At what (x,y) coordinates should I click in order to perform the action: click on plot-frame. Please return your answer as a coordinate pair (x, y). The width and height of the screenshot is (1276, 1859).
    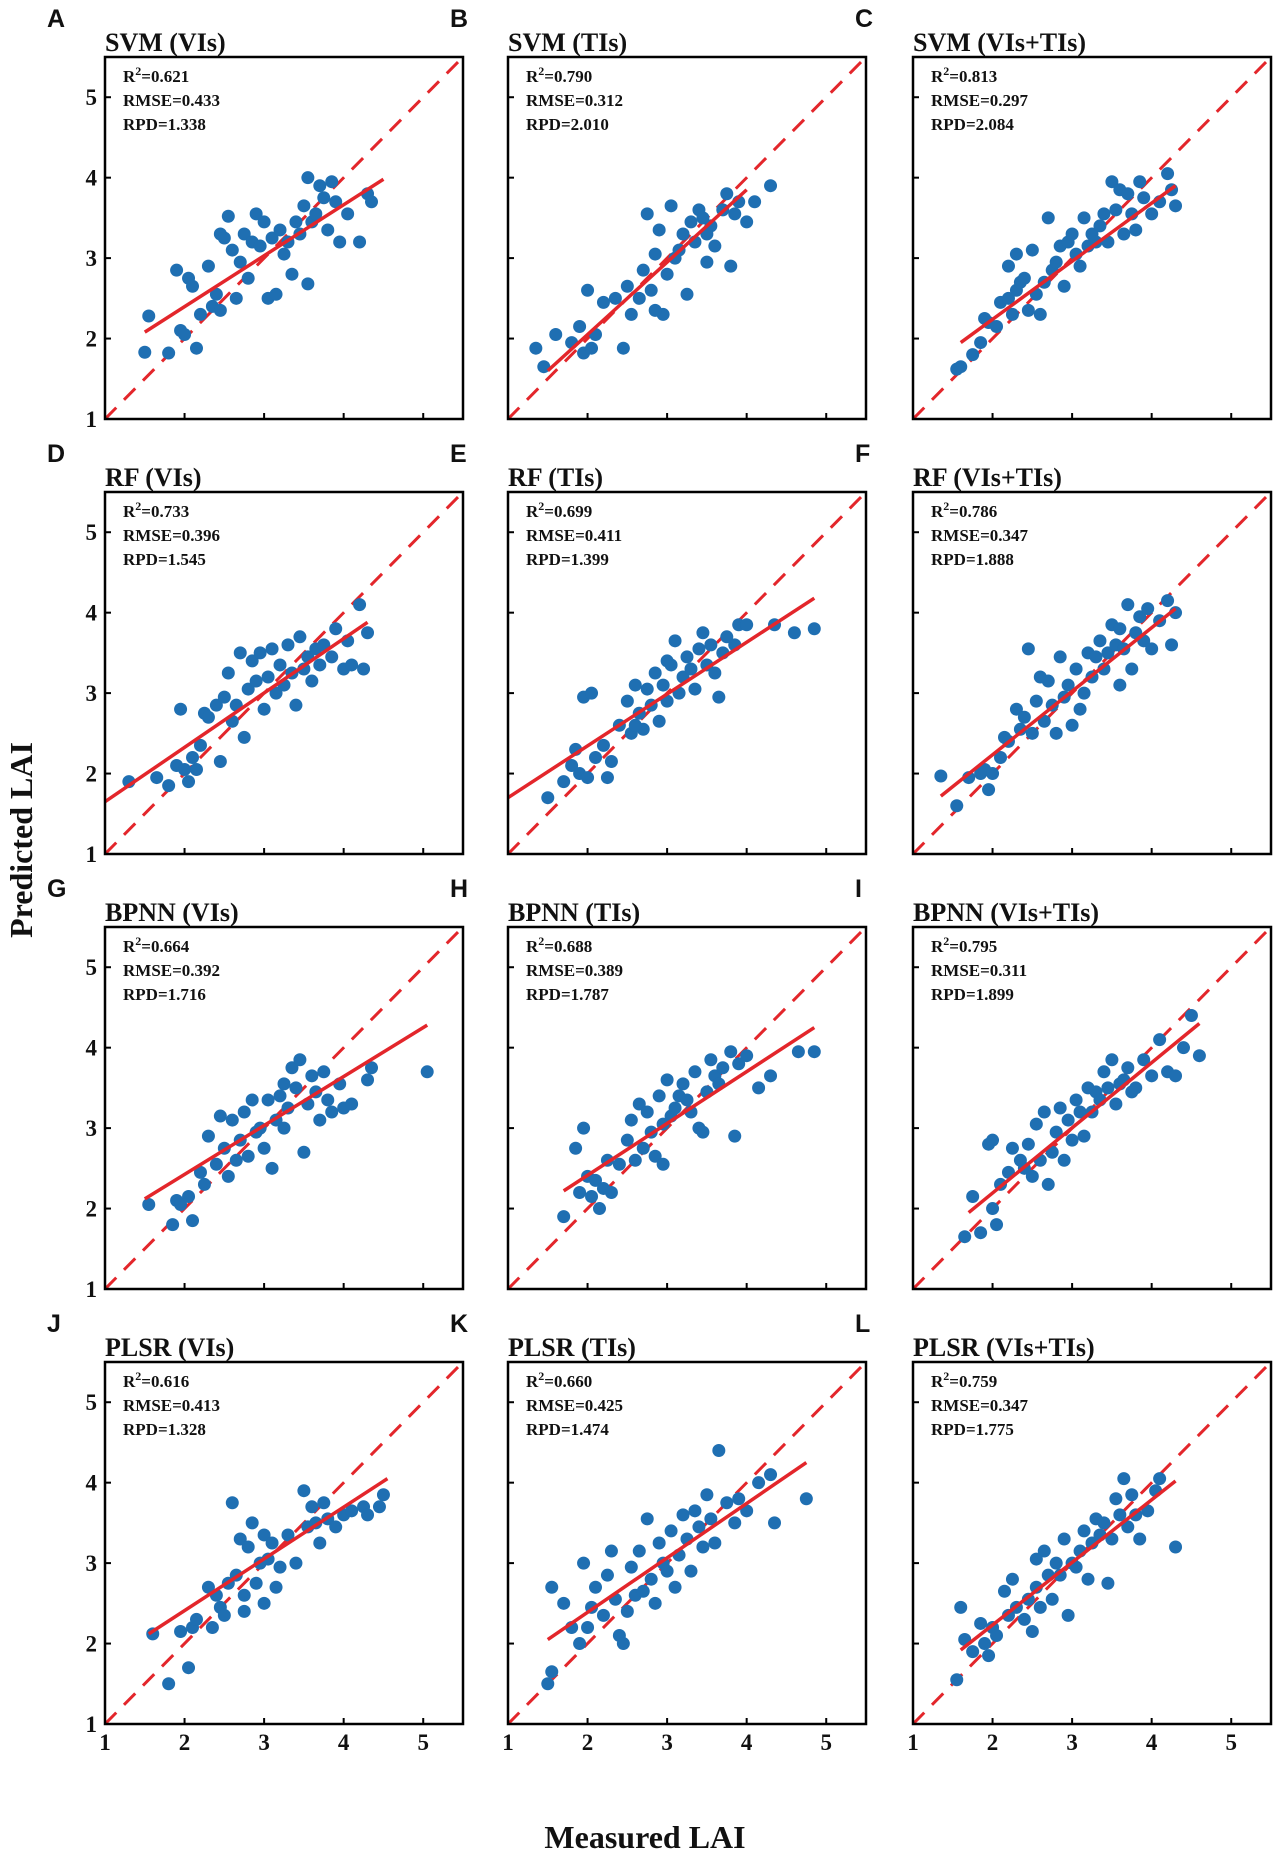
    Looking at the image, I should click on (1092, 673).